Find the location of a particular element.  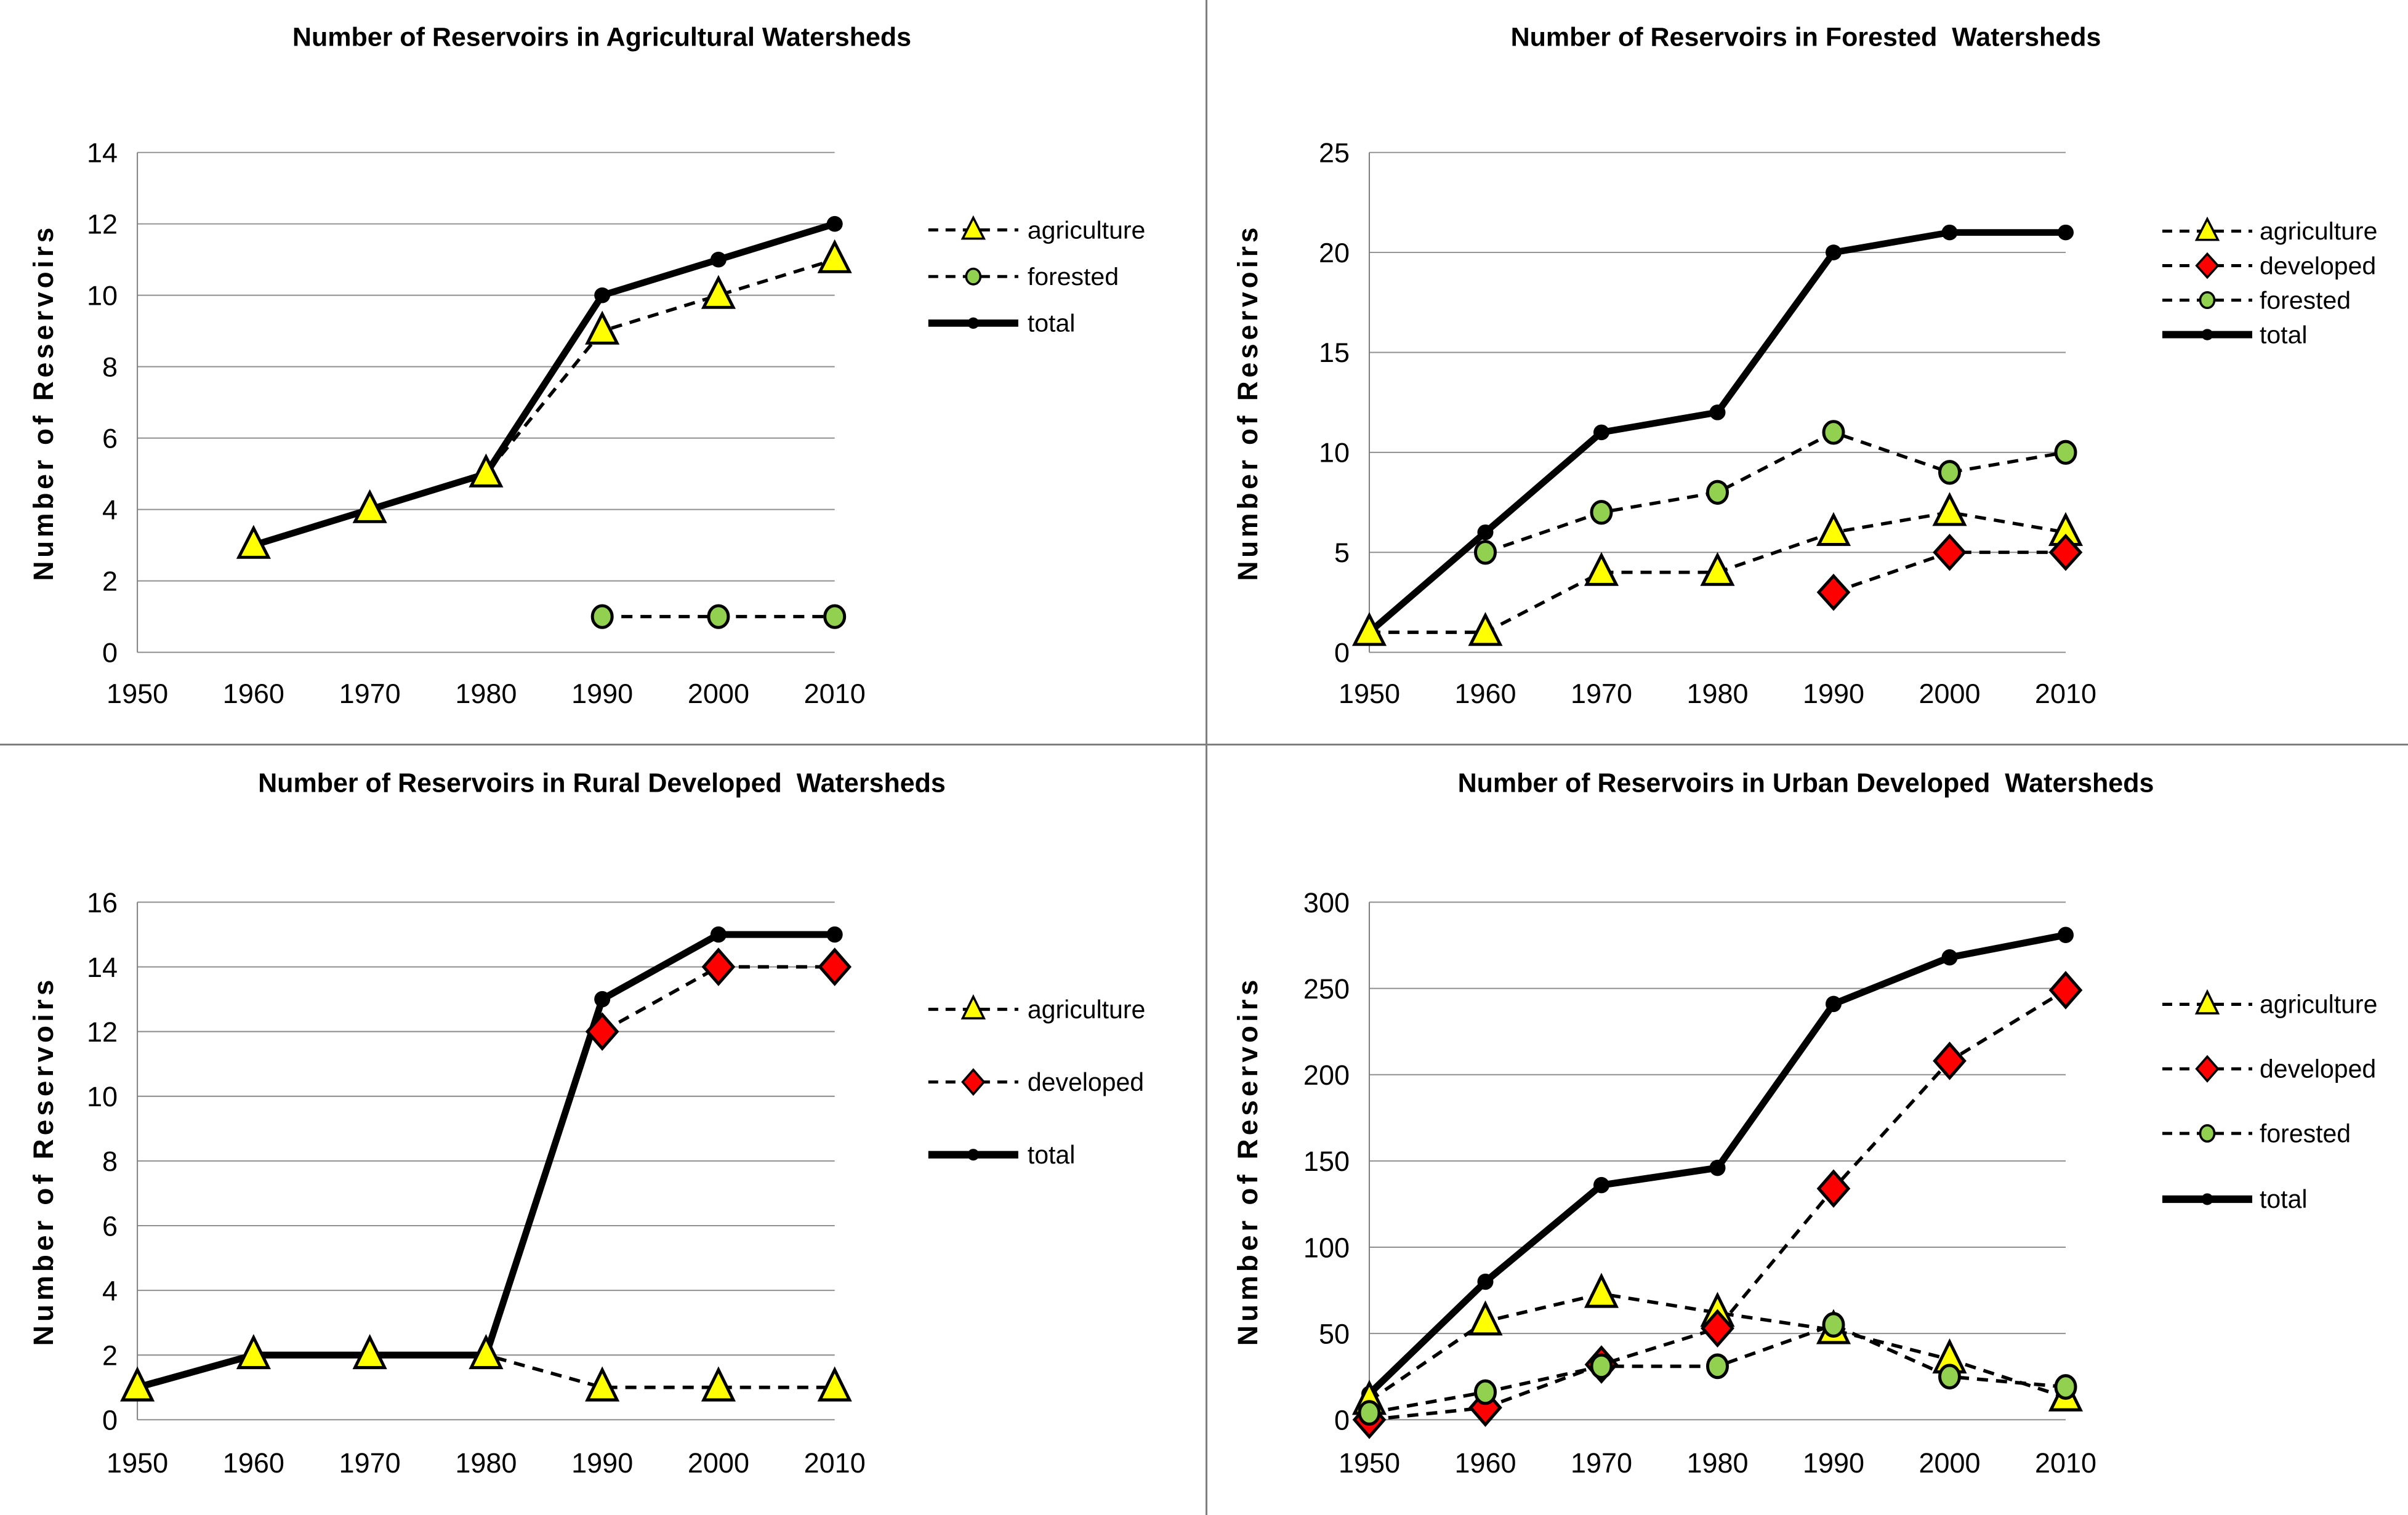

legend-item-forested: forested is located at coordinates (2256, 300).